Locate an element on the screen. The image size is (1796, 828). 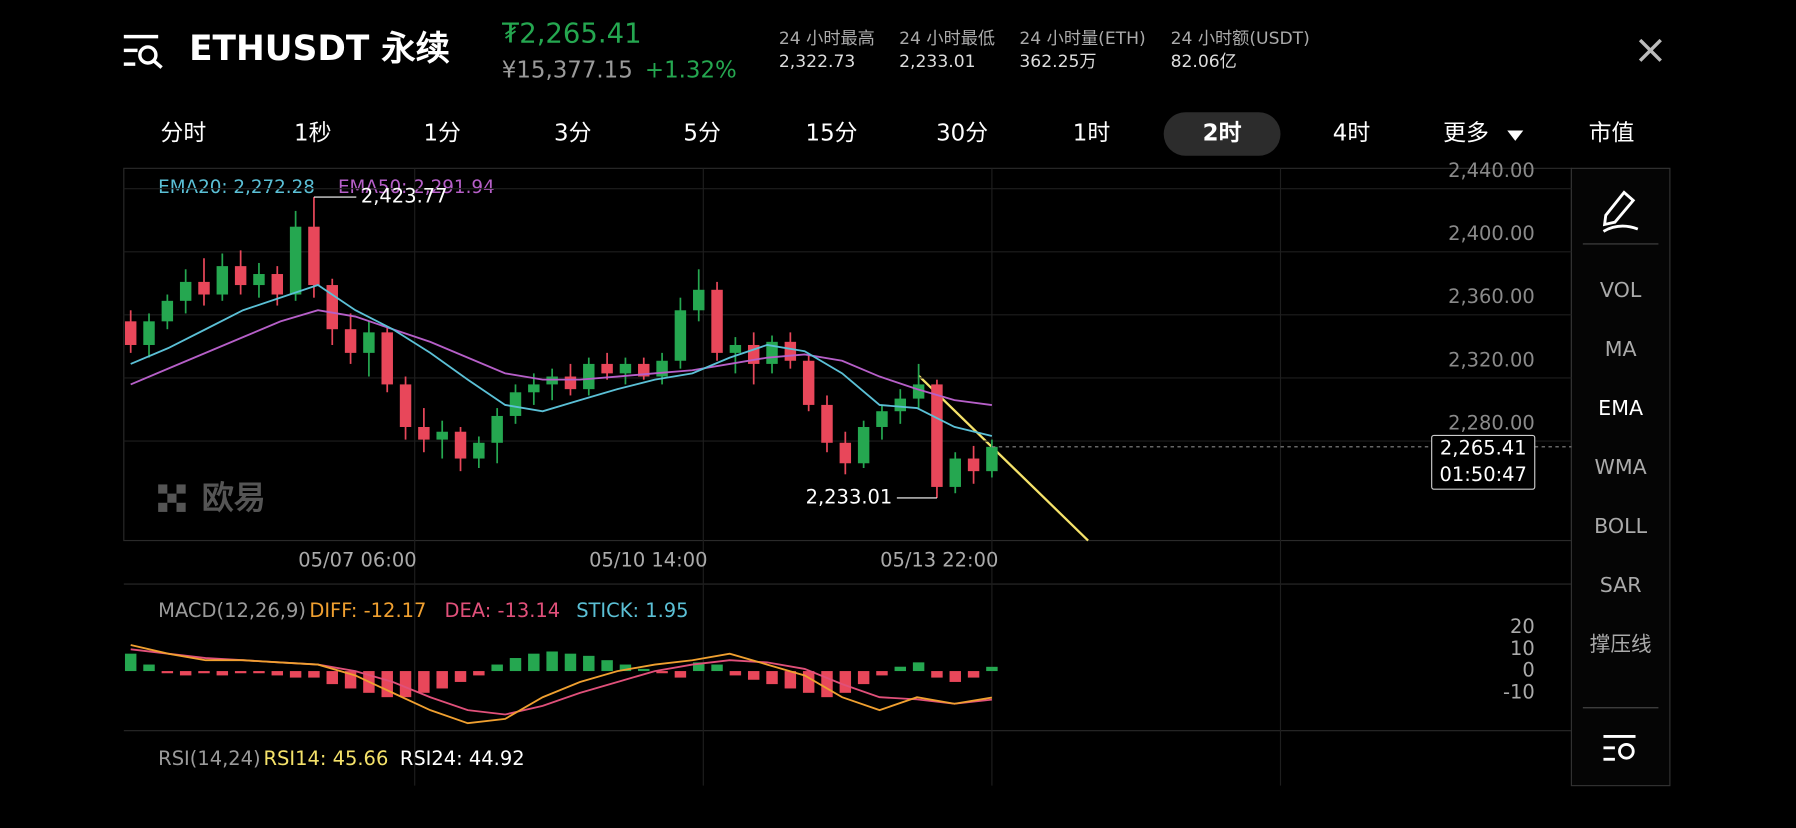
indicator-option: BOLL is located at coordinates (1620, 526).